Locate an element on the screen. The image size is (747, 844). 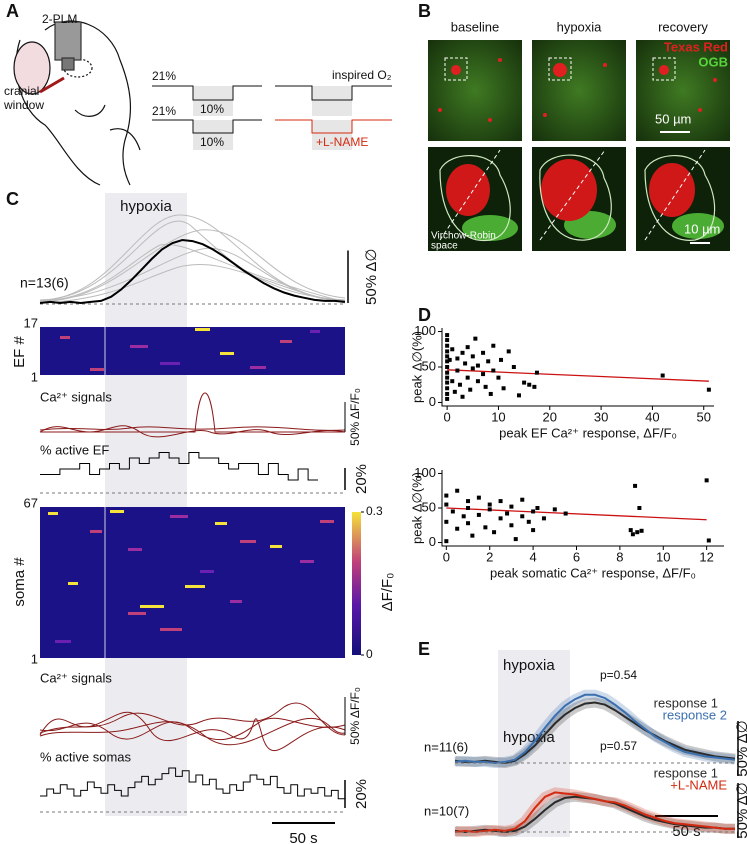
x-tick-label: 6 is located at coordinates (576, 556).